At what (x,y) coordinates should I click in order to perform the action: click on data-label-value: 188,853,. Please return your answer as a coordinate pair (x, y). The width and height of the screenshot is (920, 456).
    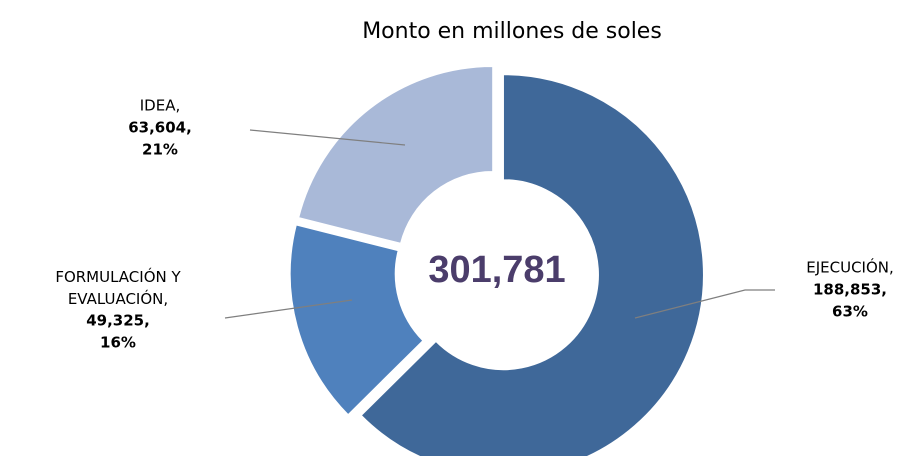
    Looking at the image, I should click on (850, 290).